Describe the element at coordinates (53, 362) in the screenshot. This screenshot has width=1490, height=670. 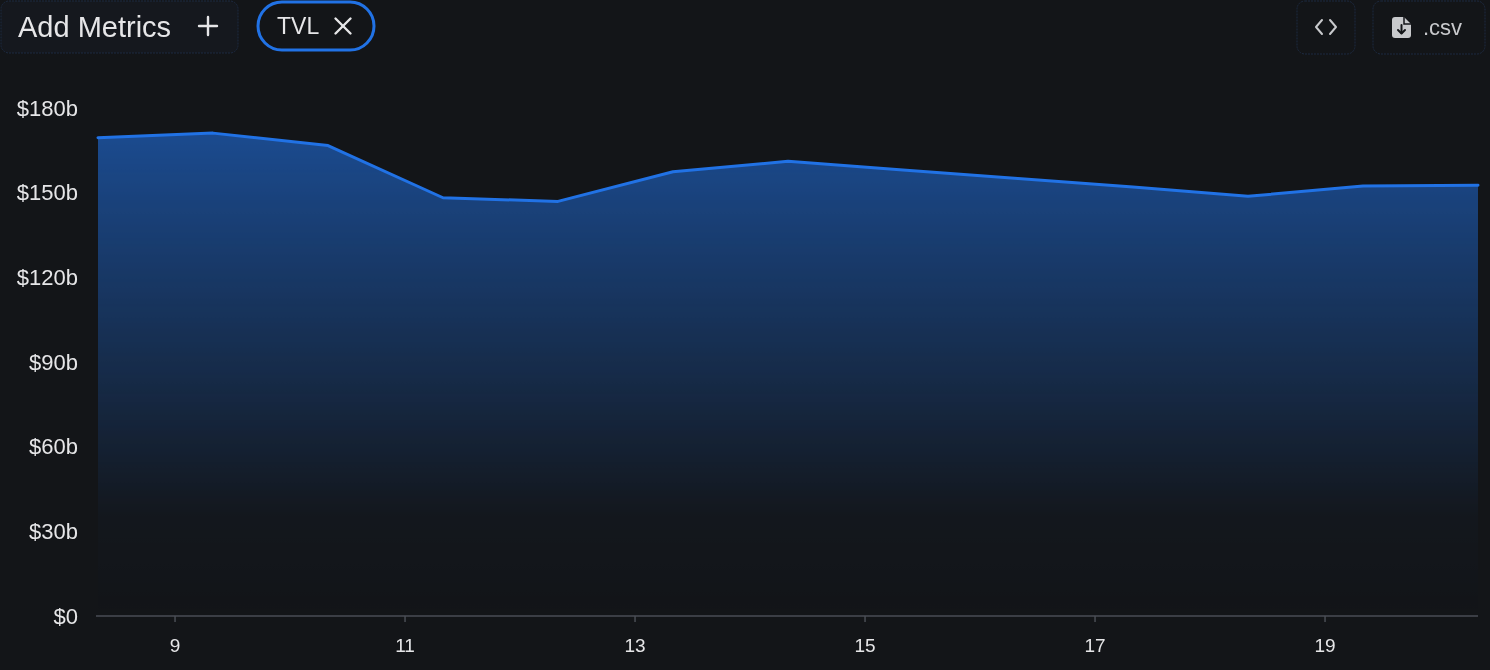
I see `y-tick-label: $90b` at that location.